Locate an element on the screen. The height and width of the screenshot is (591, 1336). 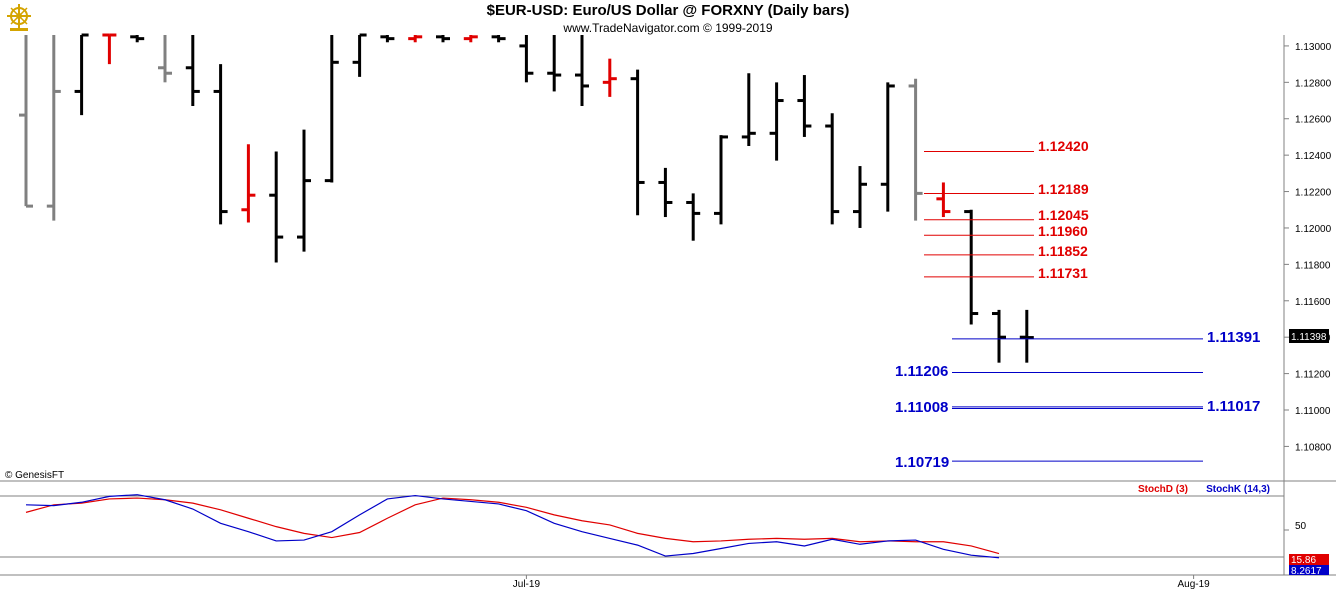
price-tick-label: 1.11200 is located at coordinates (1313, 375).